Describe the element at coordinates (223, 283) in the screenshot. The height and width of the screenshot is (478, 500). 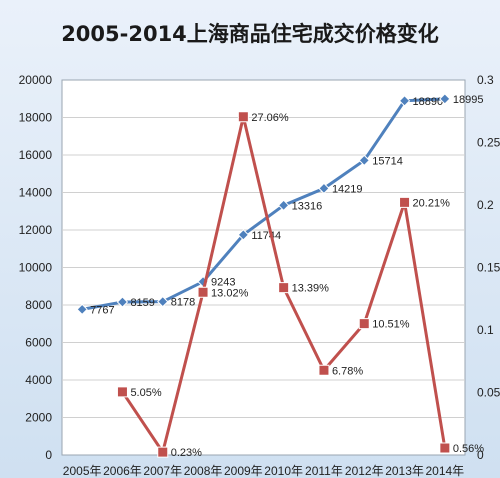
I see `price-data-label: 9243` at that location.